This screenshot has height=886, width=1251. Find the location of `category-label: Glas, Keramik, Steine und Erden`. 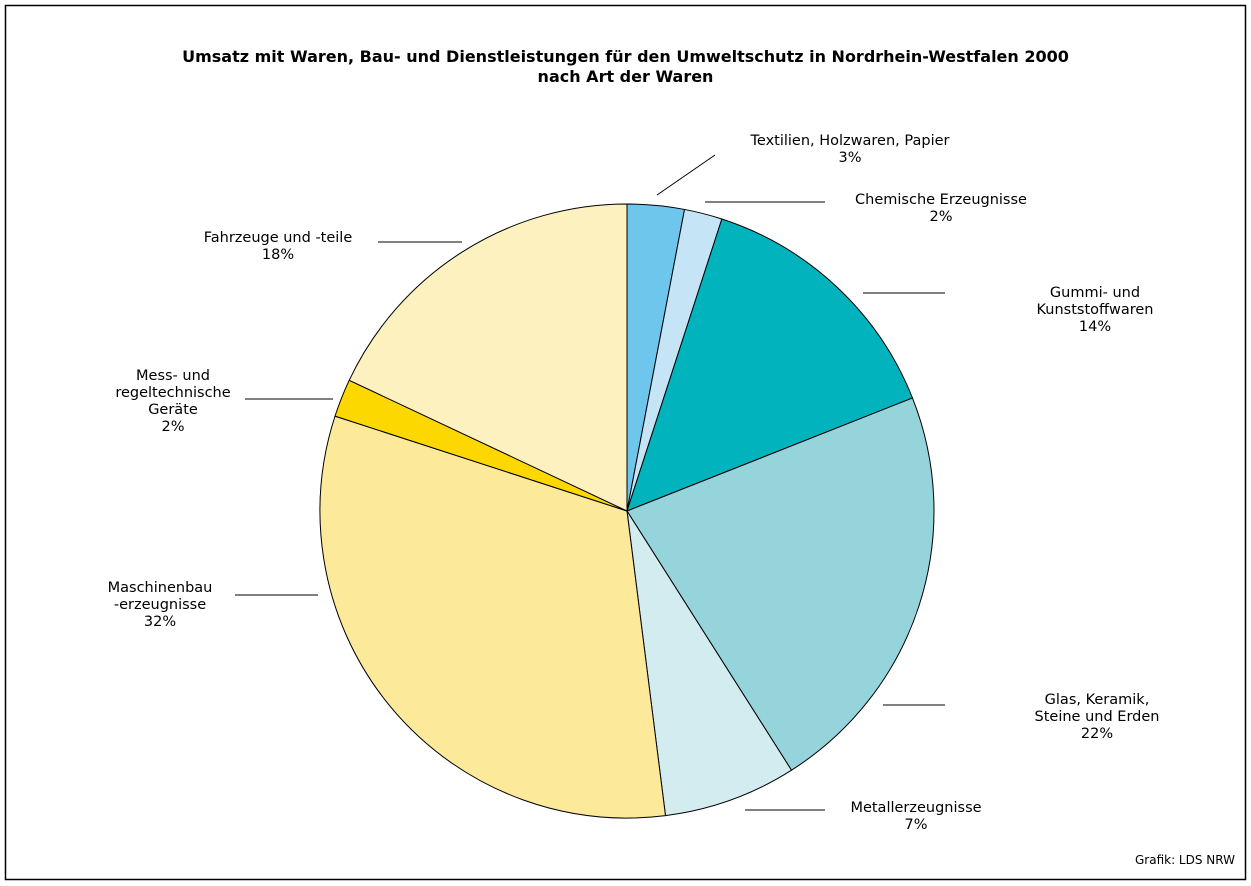

category-label: Glas, Keramik, Steine und Erden is located at coordinates (1097, 708).